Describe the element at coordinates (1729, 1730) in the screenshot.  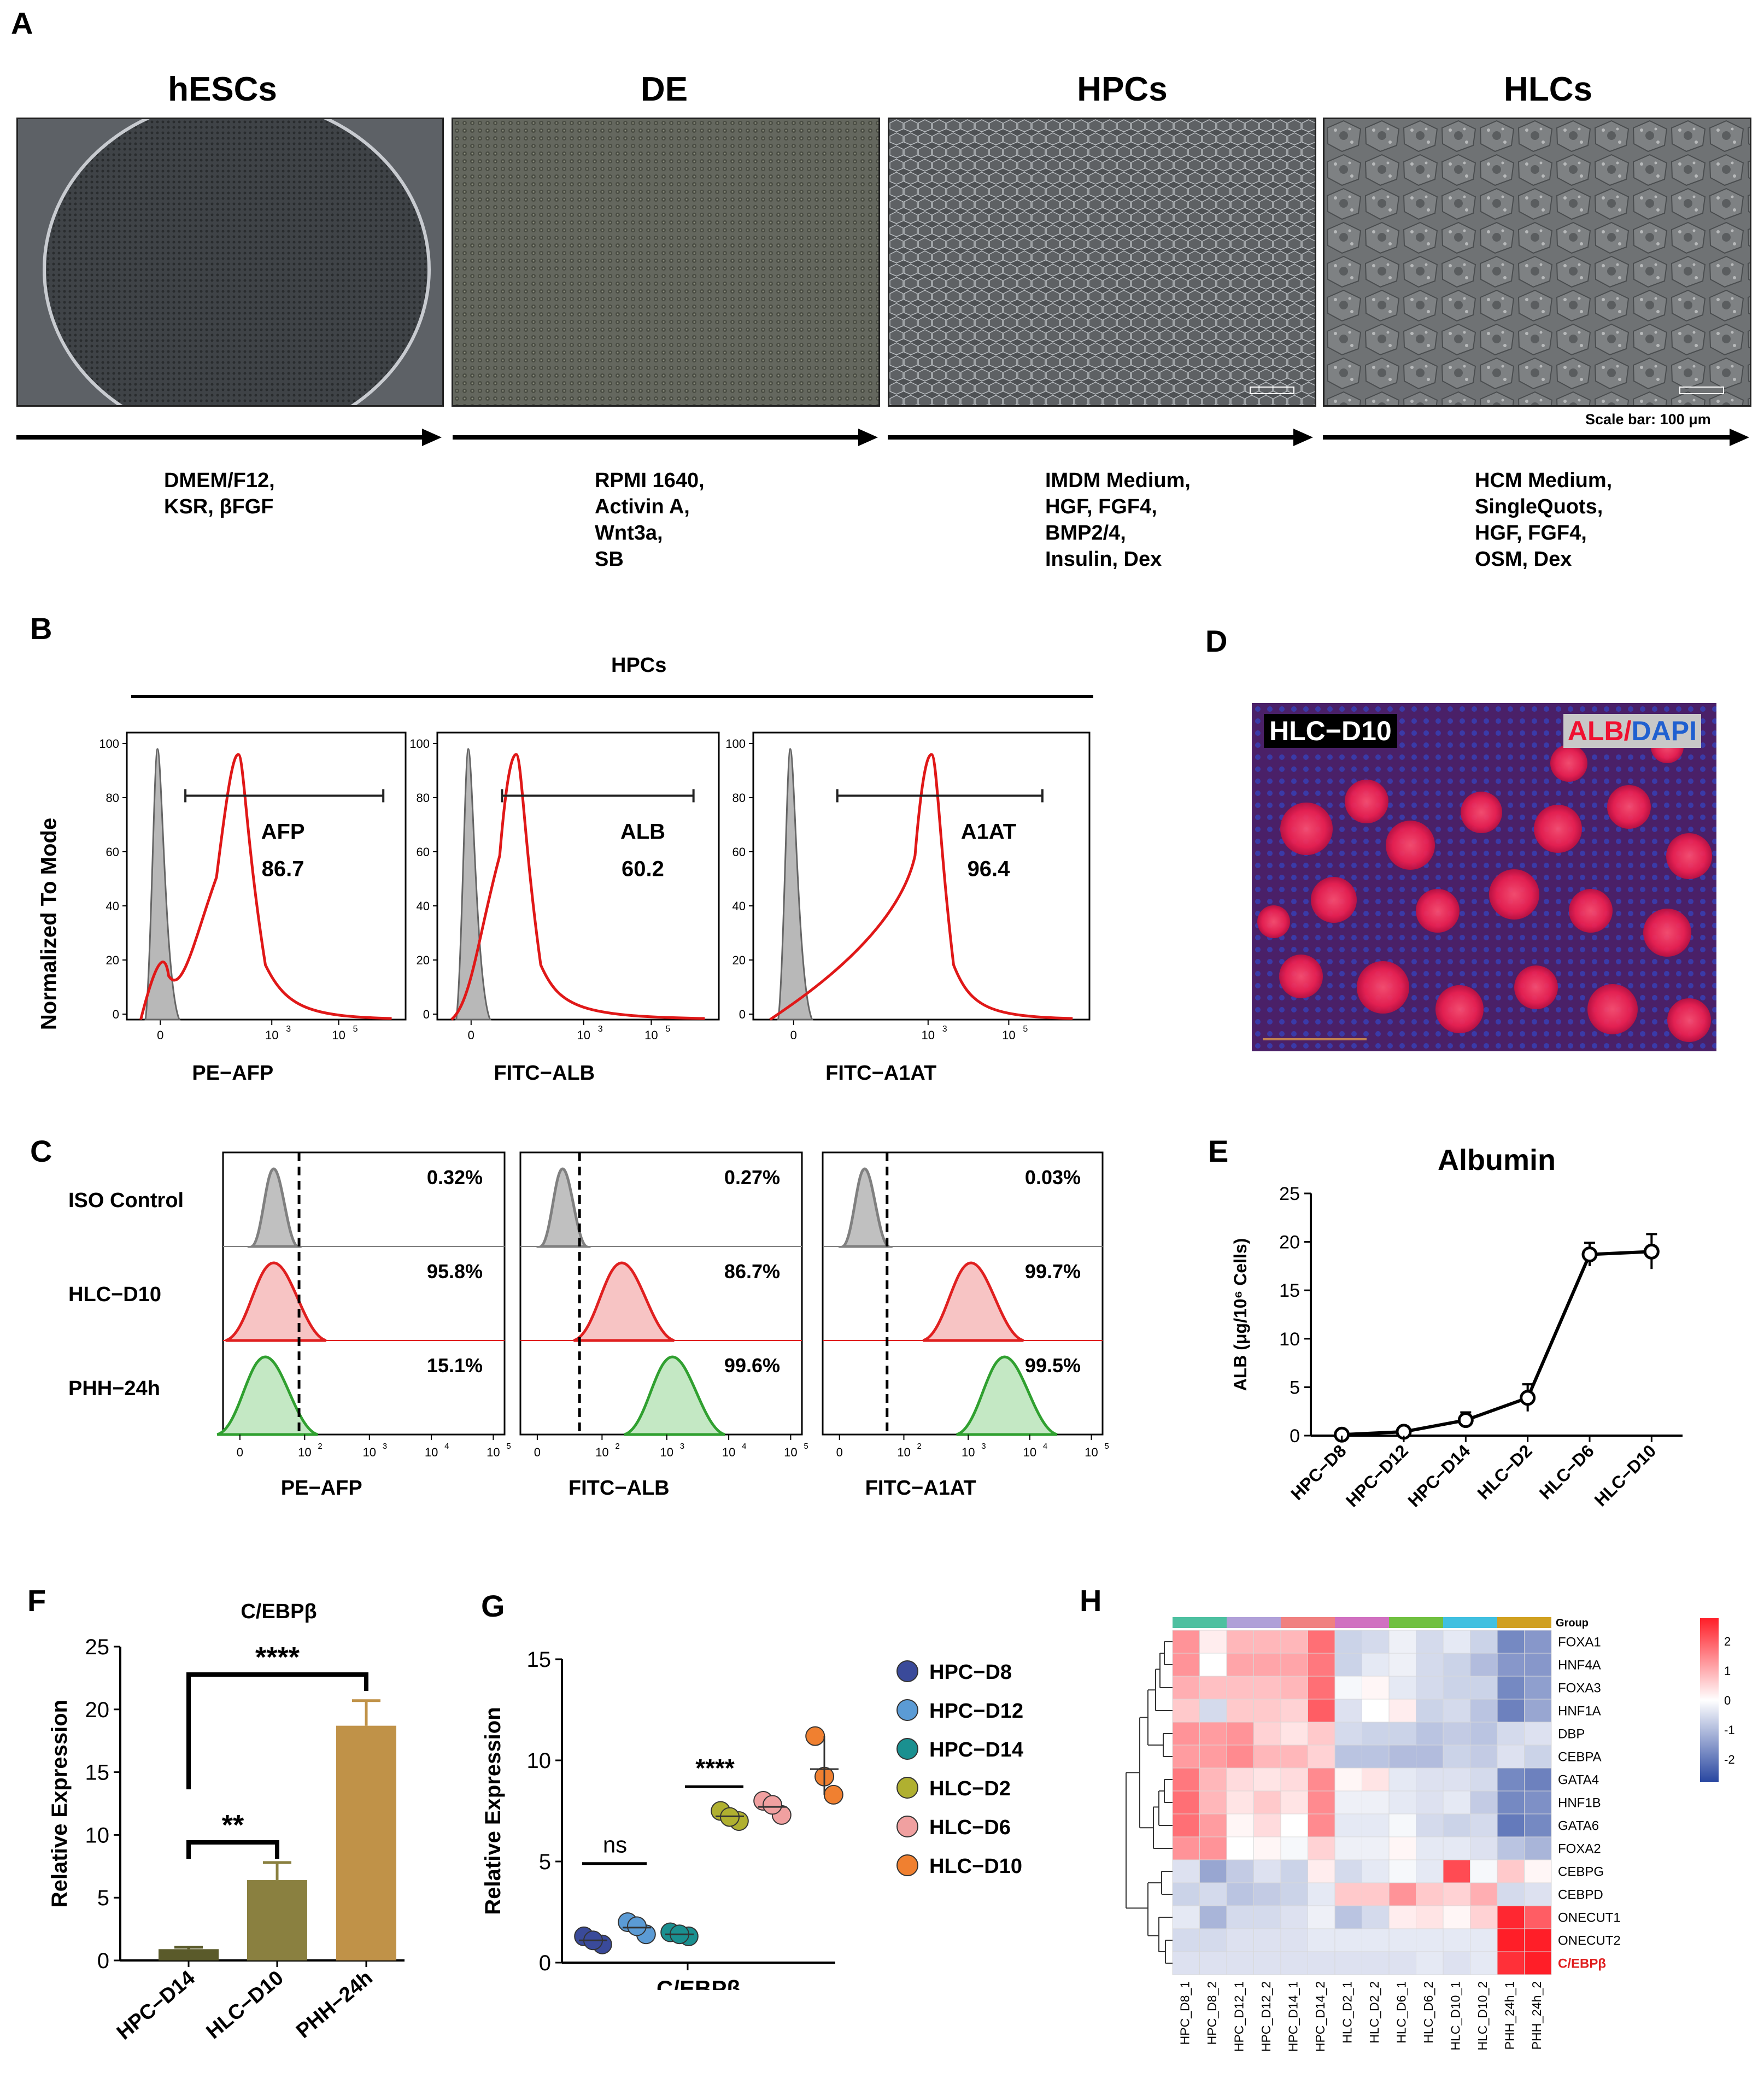
I see `legend-tick-label: -1` at that location.